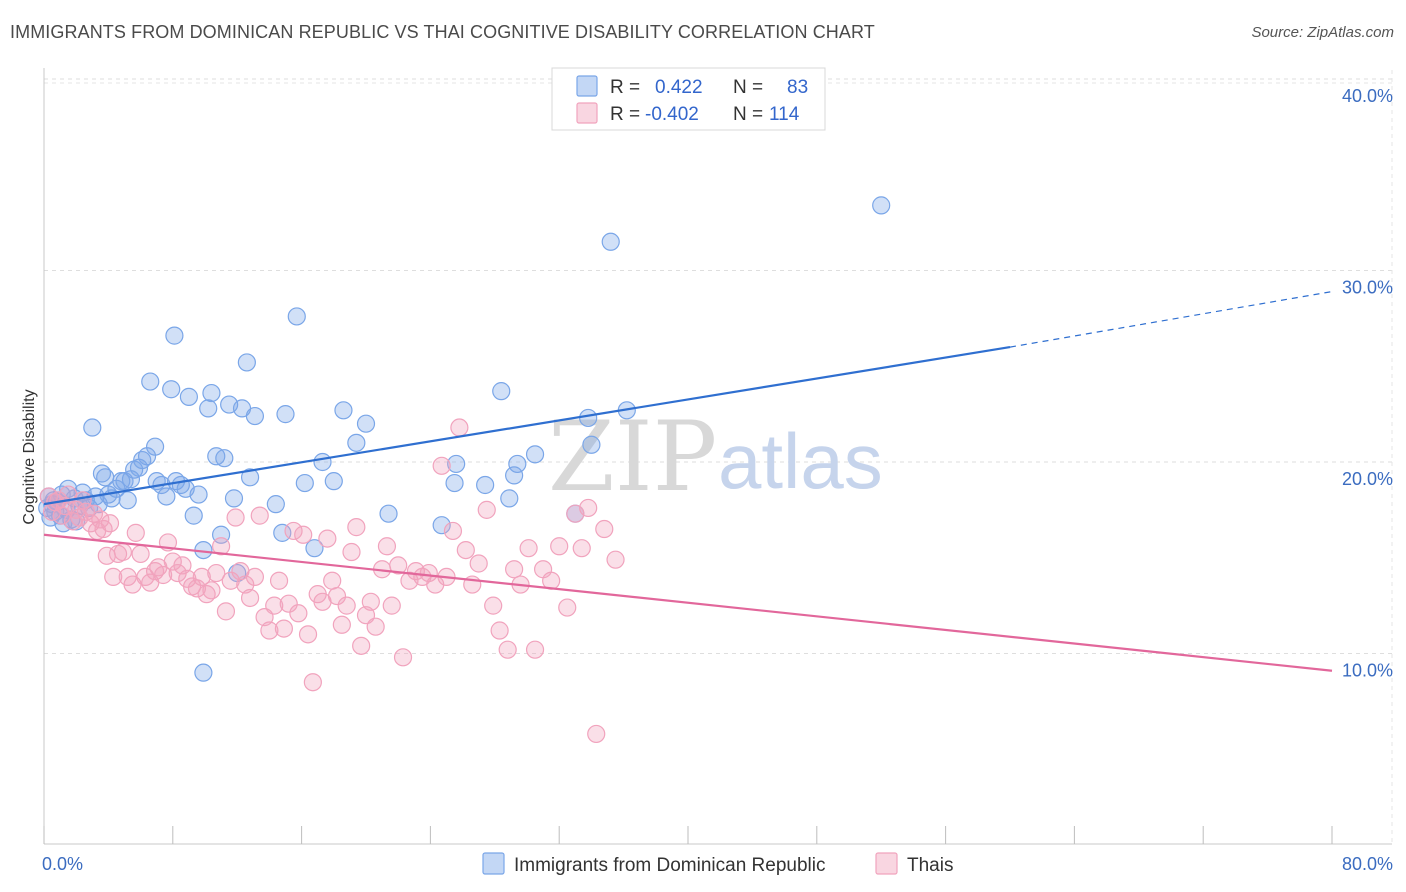  What do you see at coordinates (1367, 864) in the screenshot?
I see `x-tick-label-1: 80.0%` at bounding box center [1367, 864].